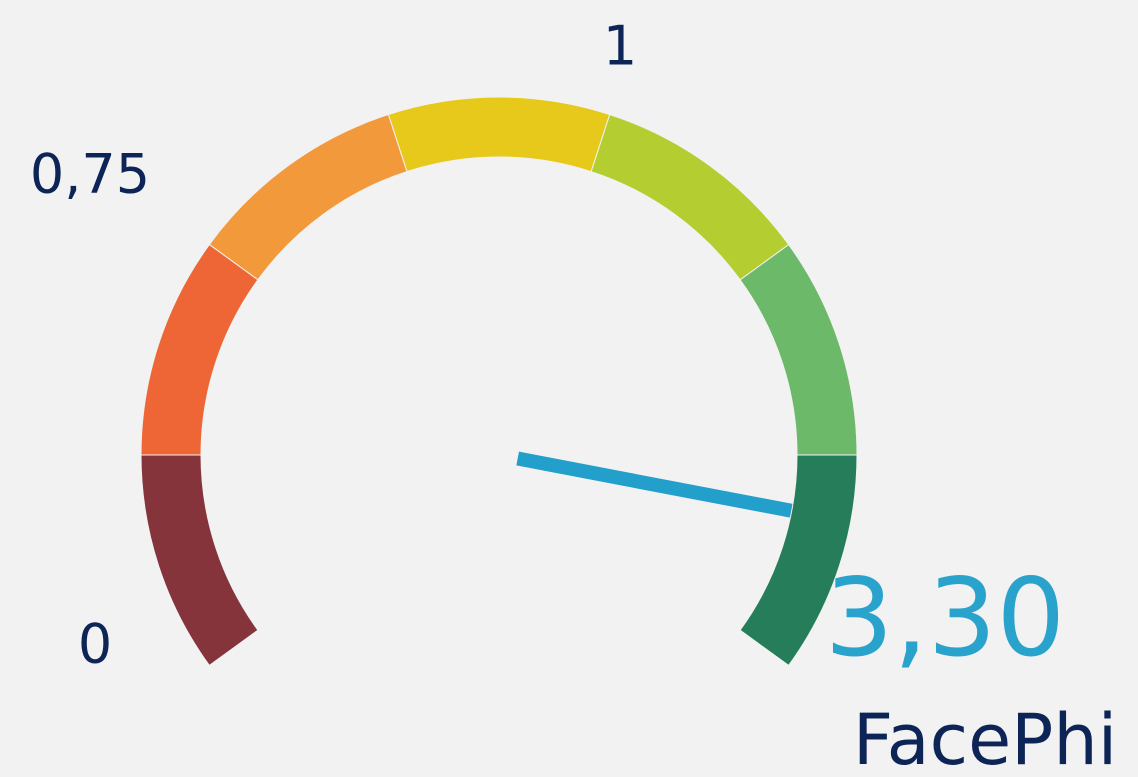 Image resolution: width=1138 pixels, height=777 pixels. I want to click on needle, so click(667, 487).